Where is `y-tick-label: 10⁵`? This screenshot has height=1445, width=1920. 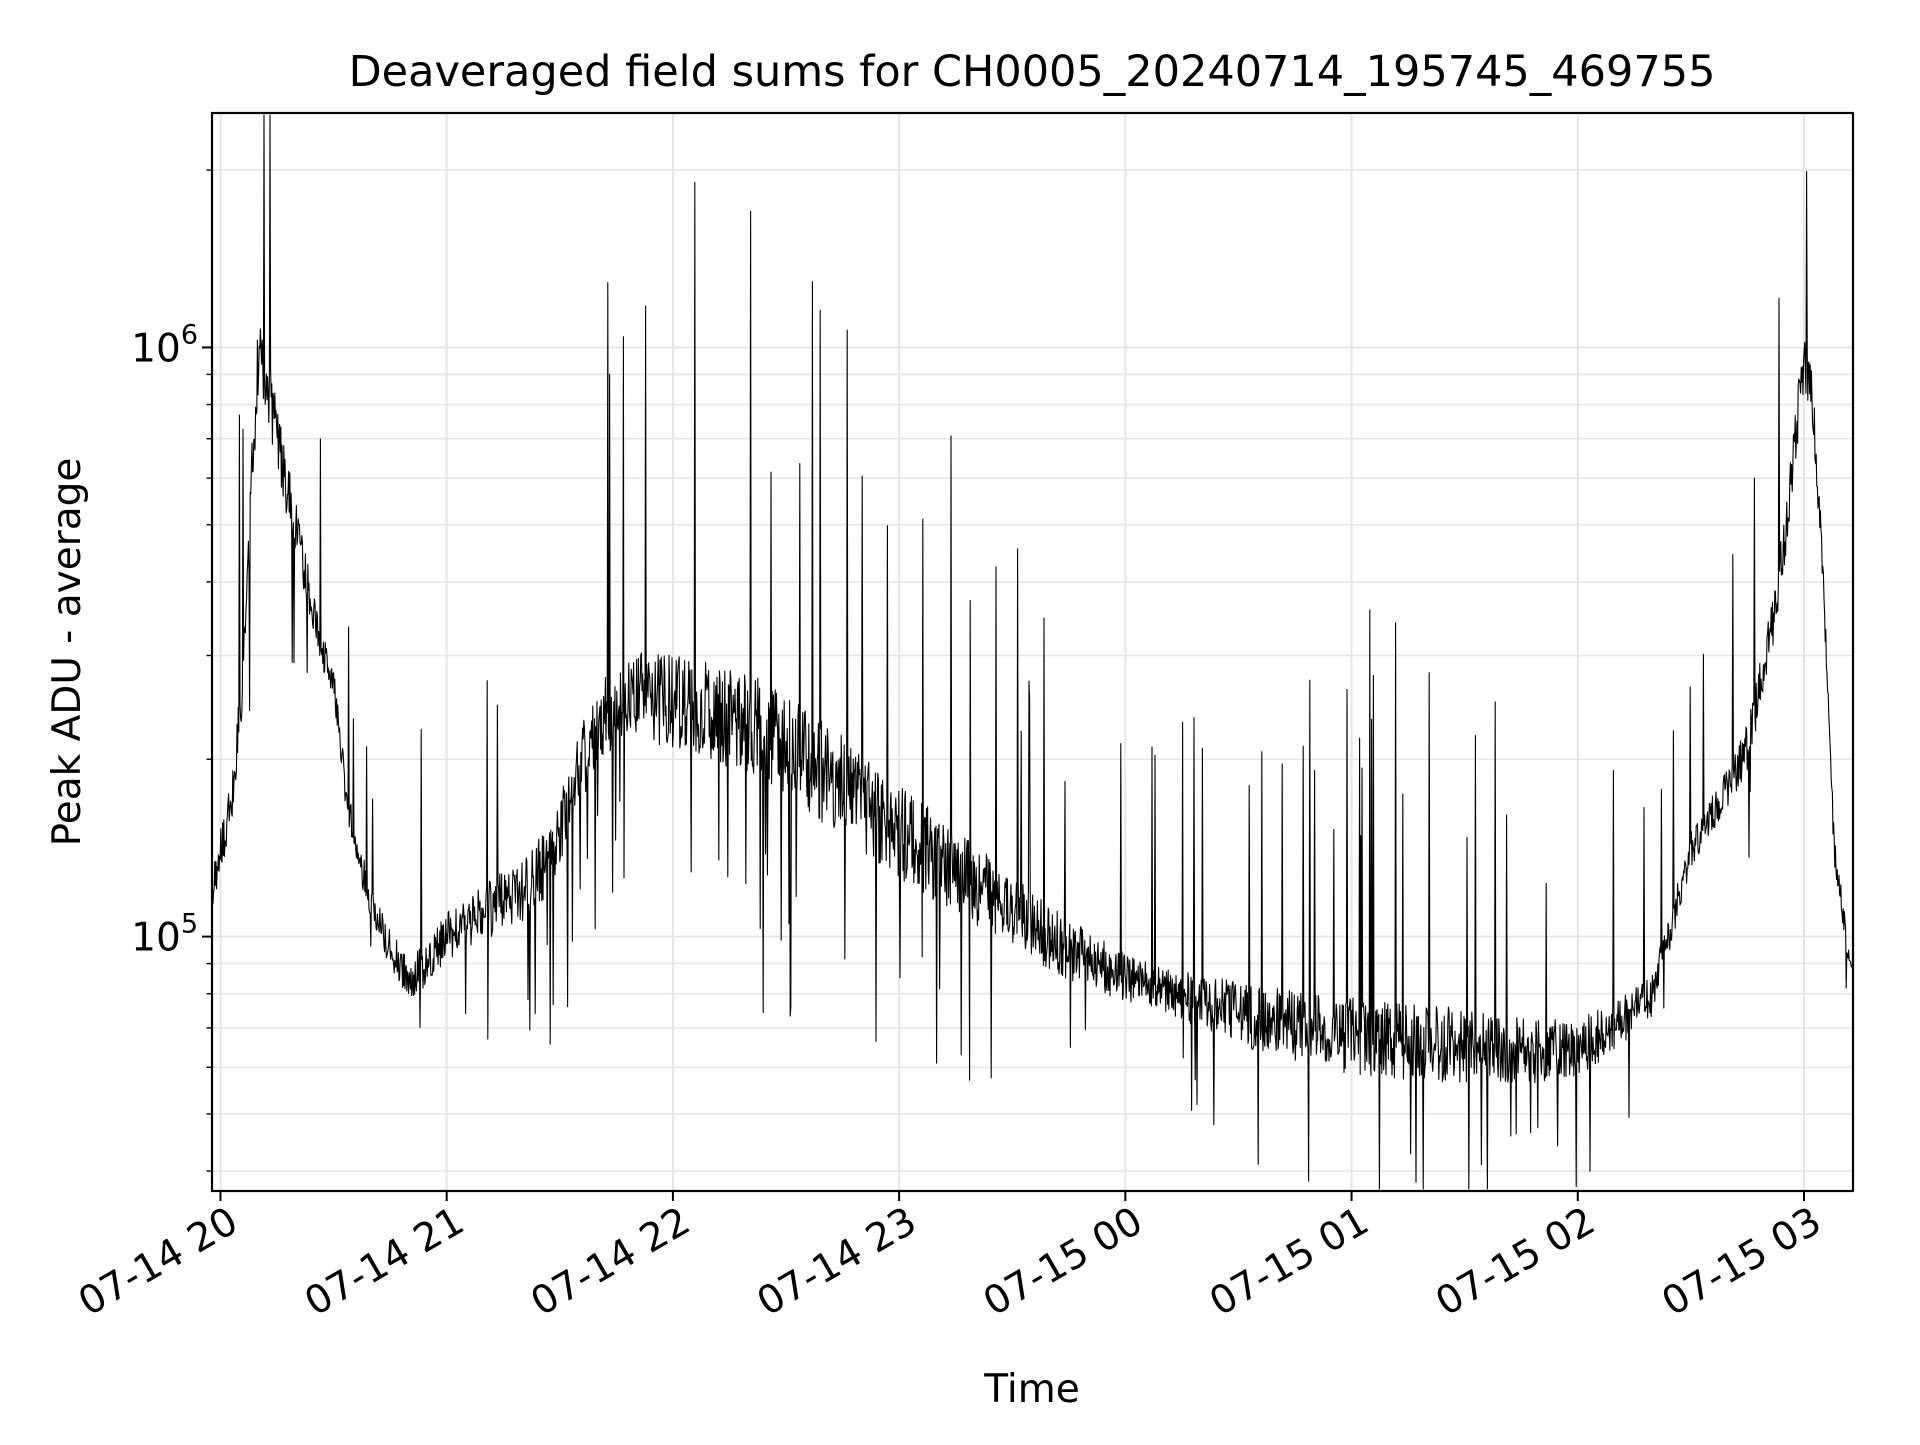
y-tick-label: 10⁵ is located at coordinates (164, 935).